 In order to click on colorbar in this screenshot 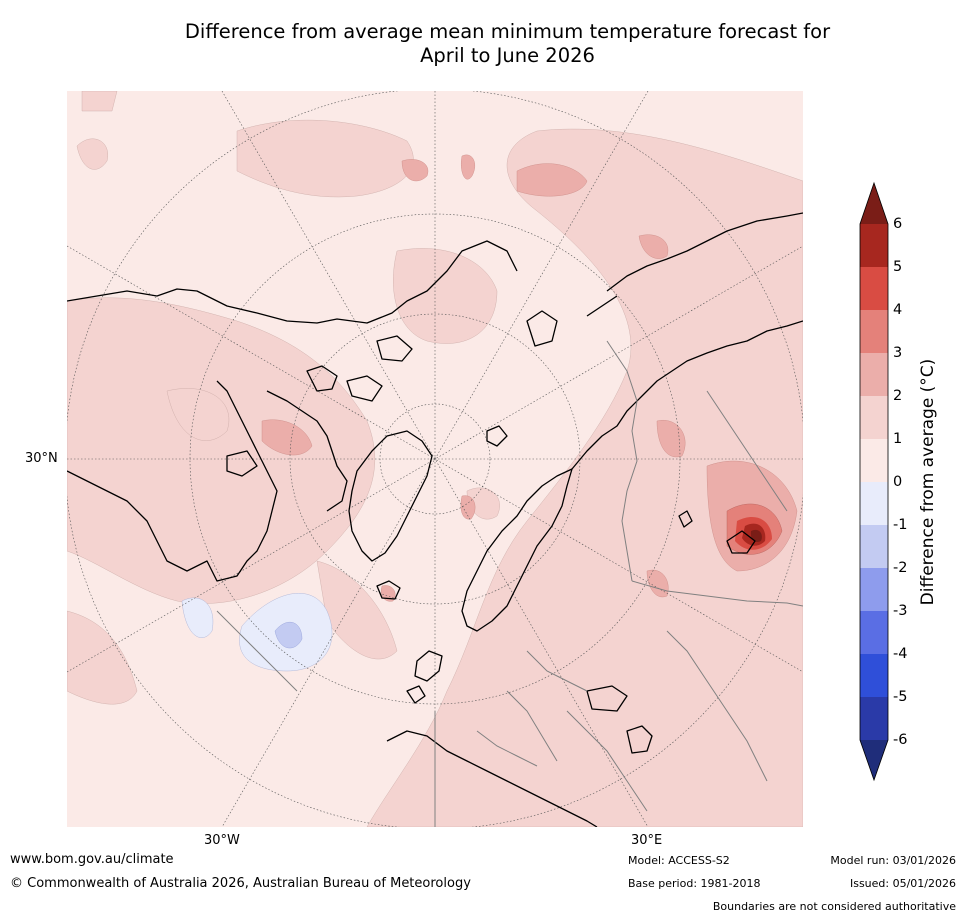, I will do `click(874, 481)`.